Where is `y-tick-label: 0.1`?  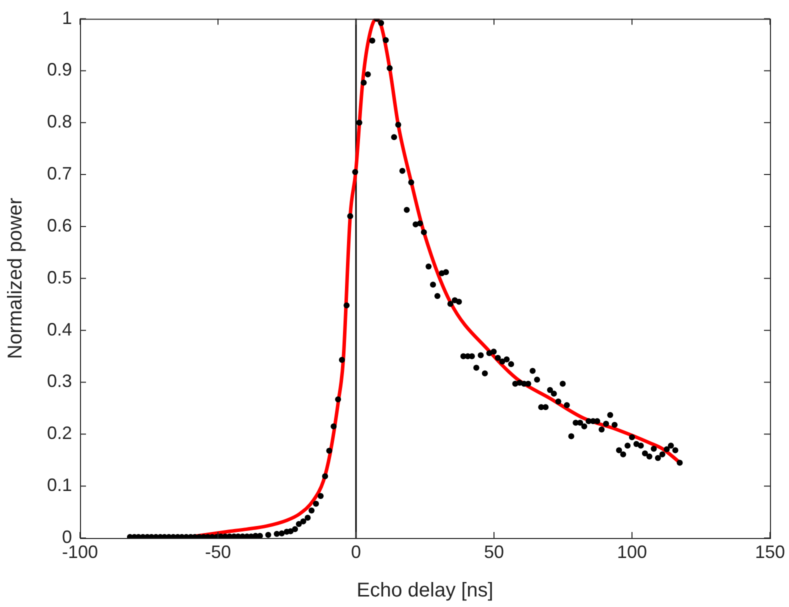 y-tick-label: 0.1 is located at coordinates (59, 485).